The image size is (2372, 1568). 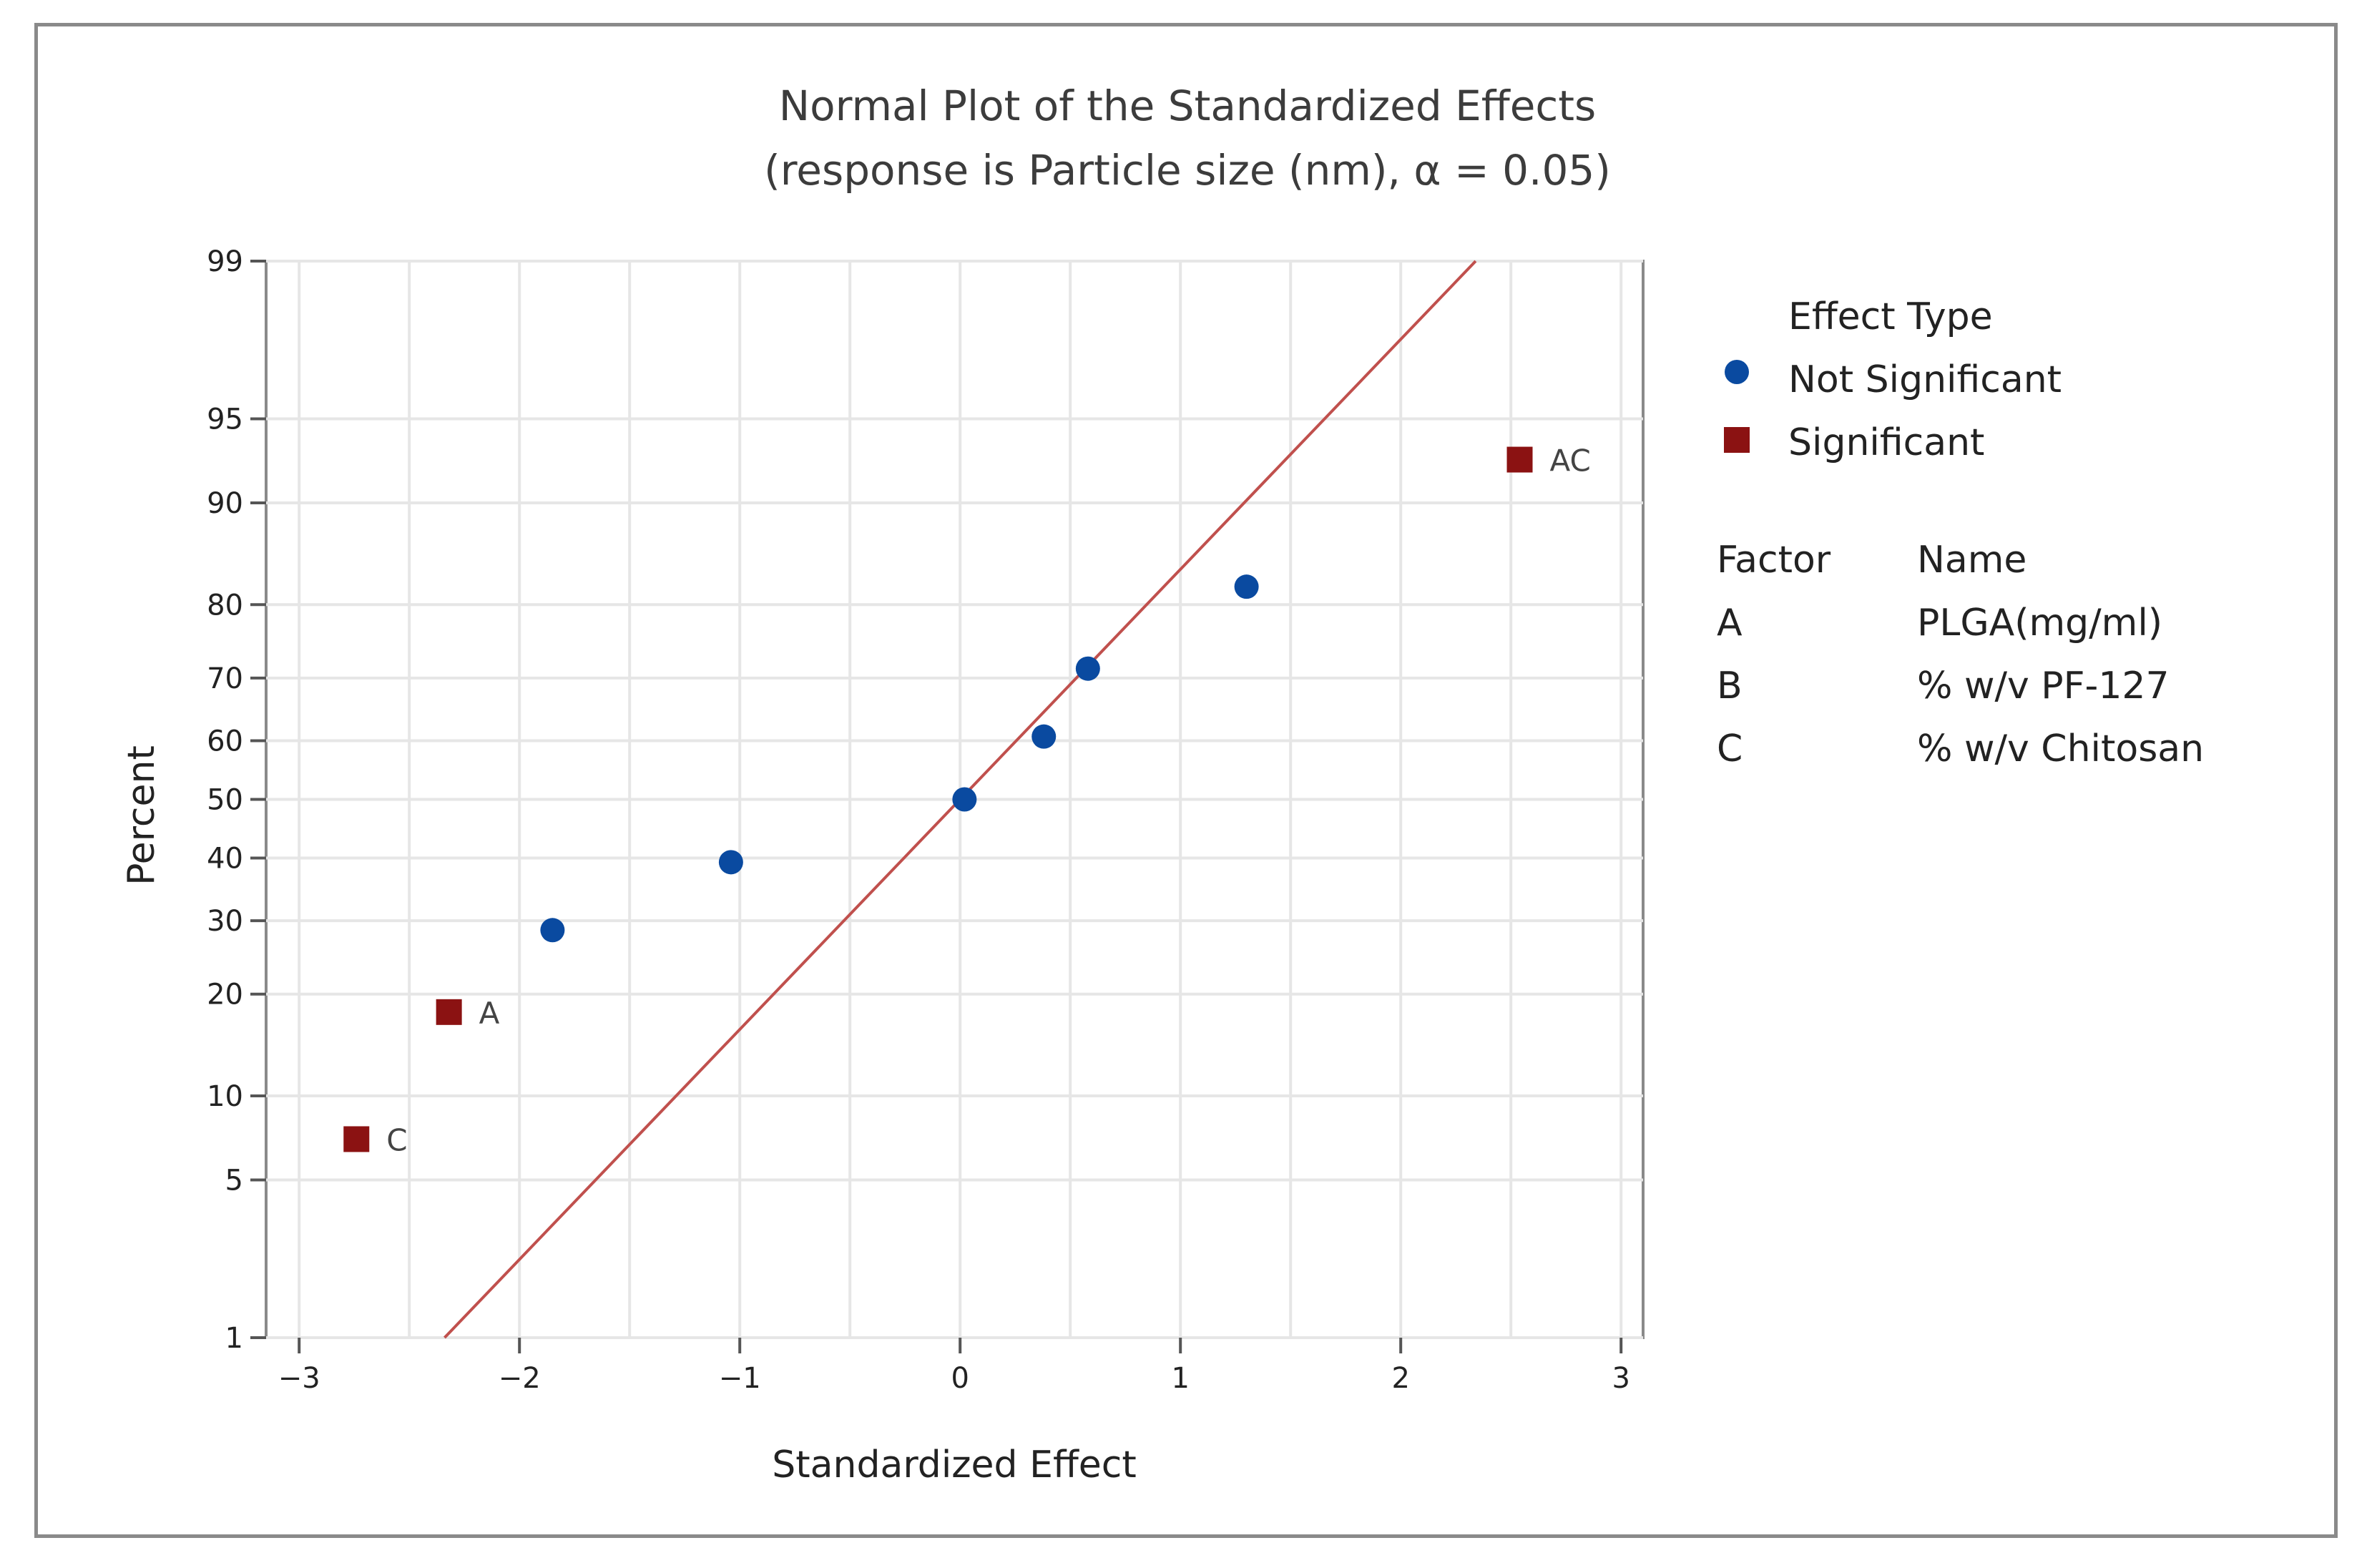 I want to click on factor-a: A, so click(x=1730, y=623).